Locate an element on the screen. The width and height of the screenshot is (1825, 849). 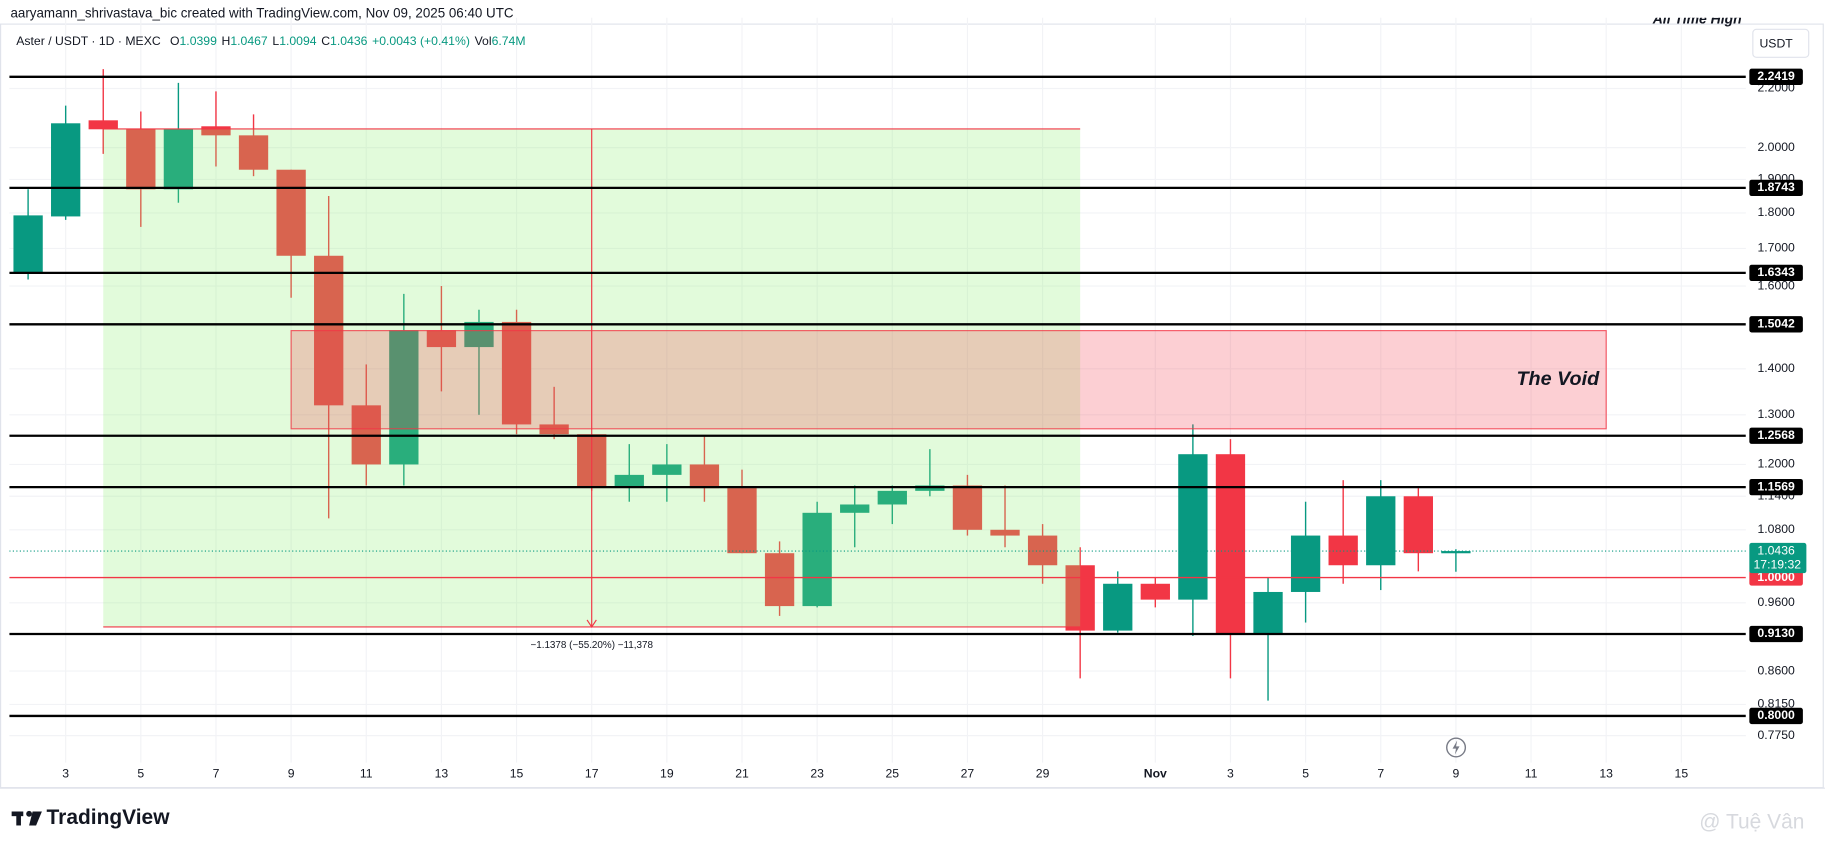
y-tick-label: 1.4000 is located at coordinates (1776, 368).